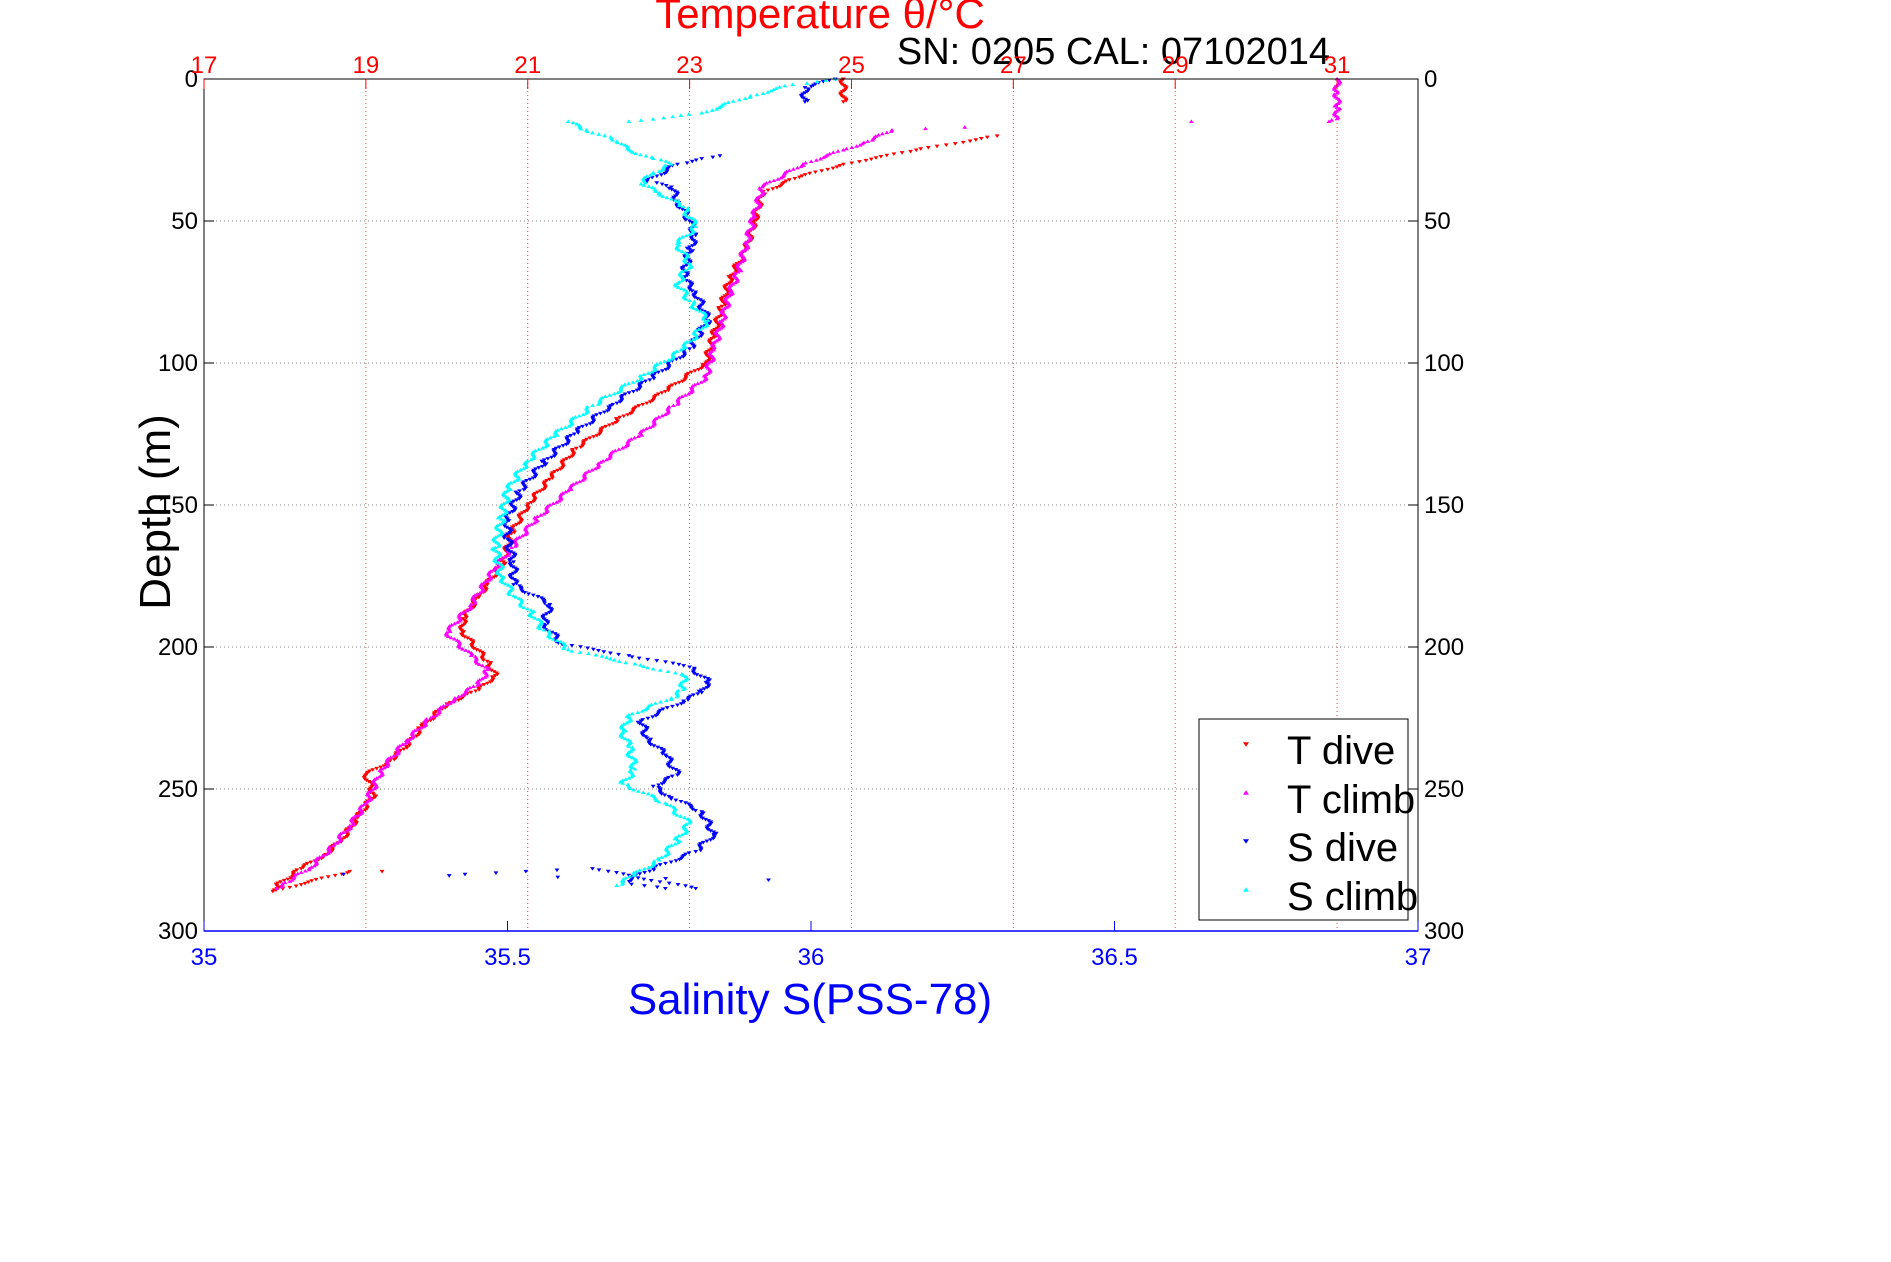  What do you see at coordinates (1352, 897) in the screenshot?
I see `legend-label: S climb` at bounding box center [1352, 897].